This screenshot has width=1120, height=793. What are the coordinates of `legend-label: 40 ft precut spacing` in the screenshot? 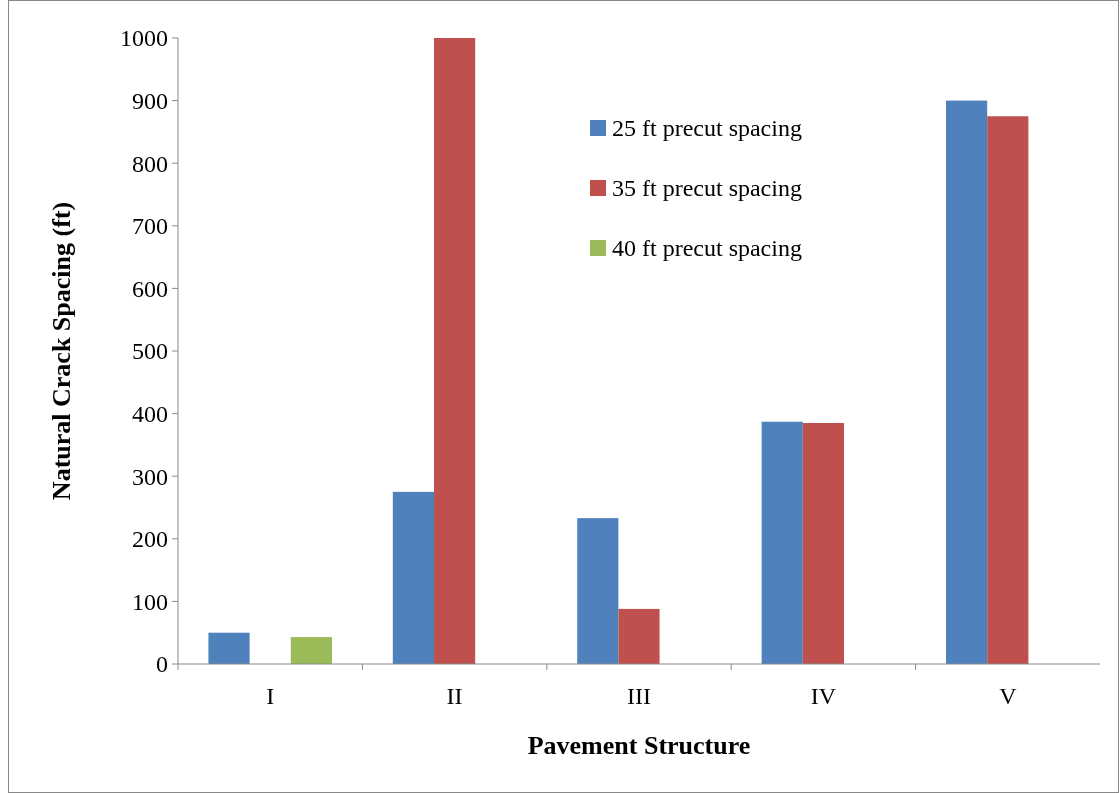 It's located at (707, 248).